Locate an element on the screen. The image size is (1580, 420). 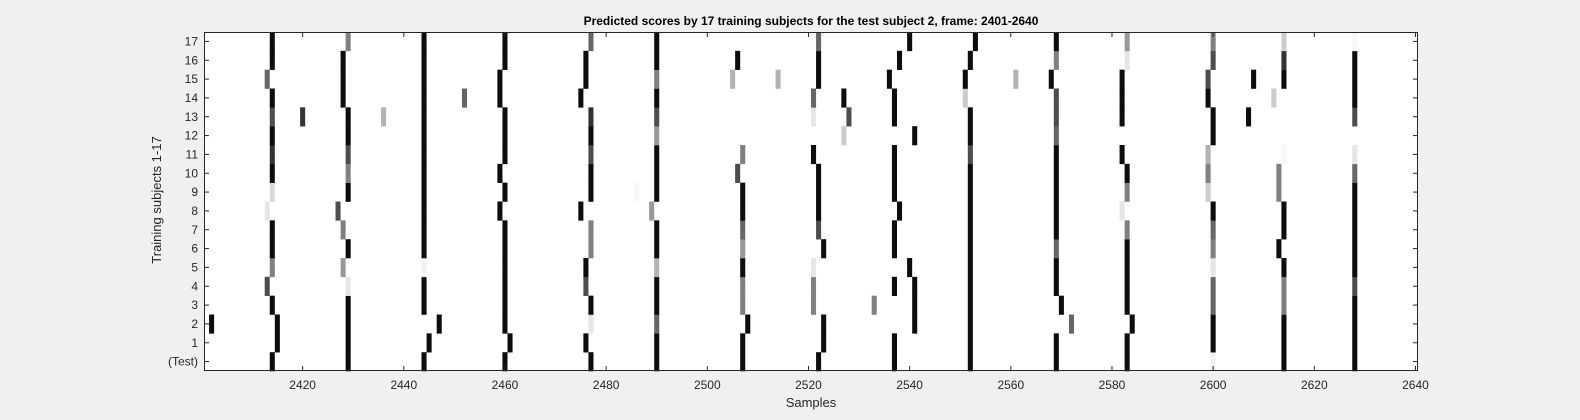
y-tick-label: 7 is located at coordinates (194, 230).